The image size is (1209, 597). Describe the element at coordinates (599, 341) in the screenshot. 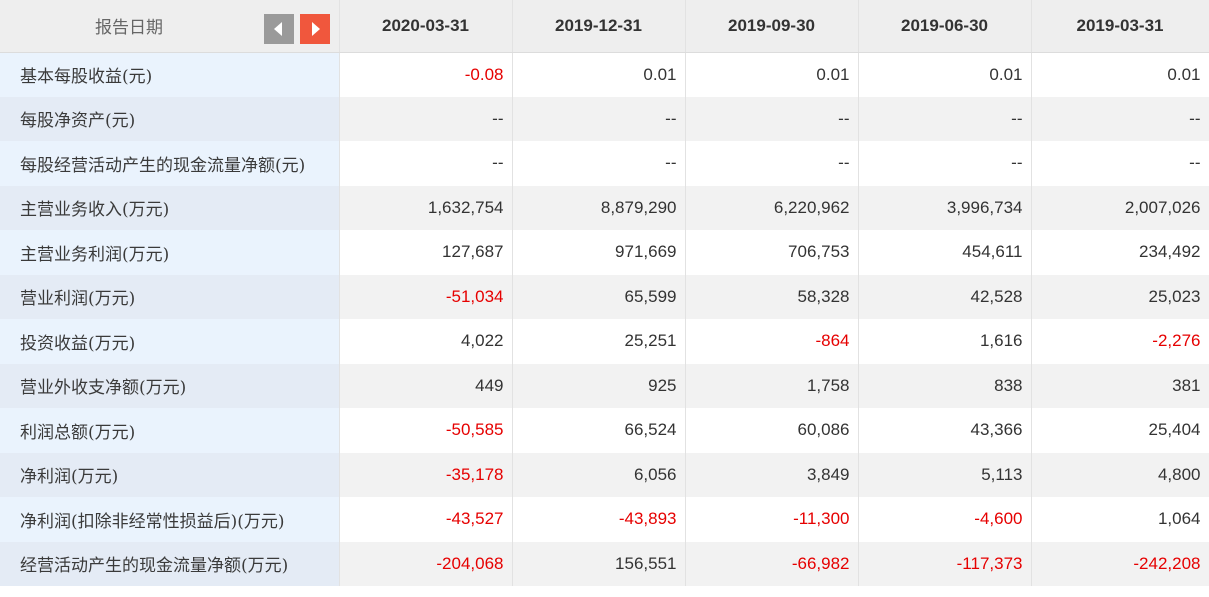

I see `value-cell: 25,251` at that location.